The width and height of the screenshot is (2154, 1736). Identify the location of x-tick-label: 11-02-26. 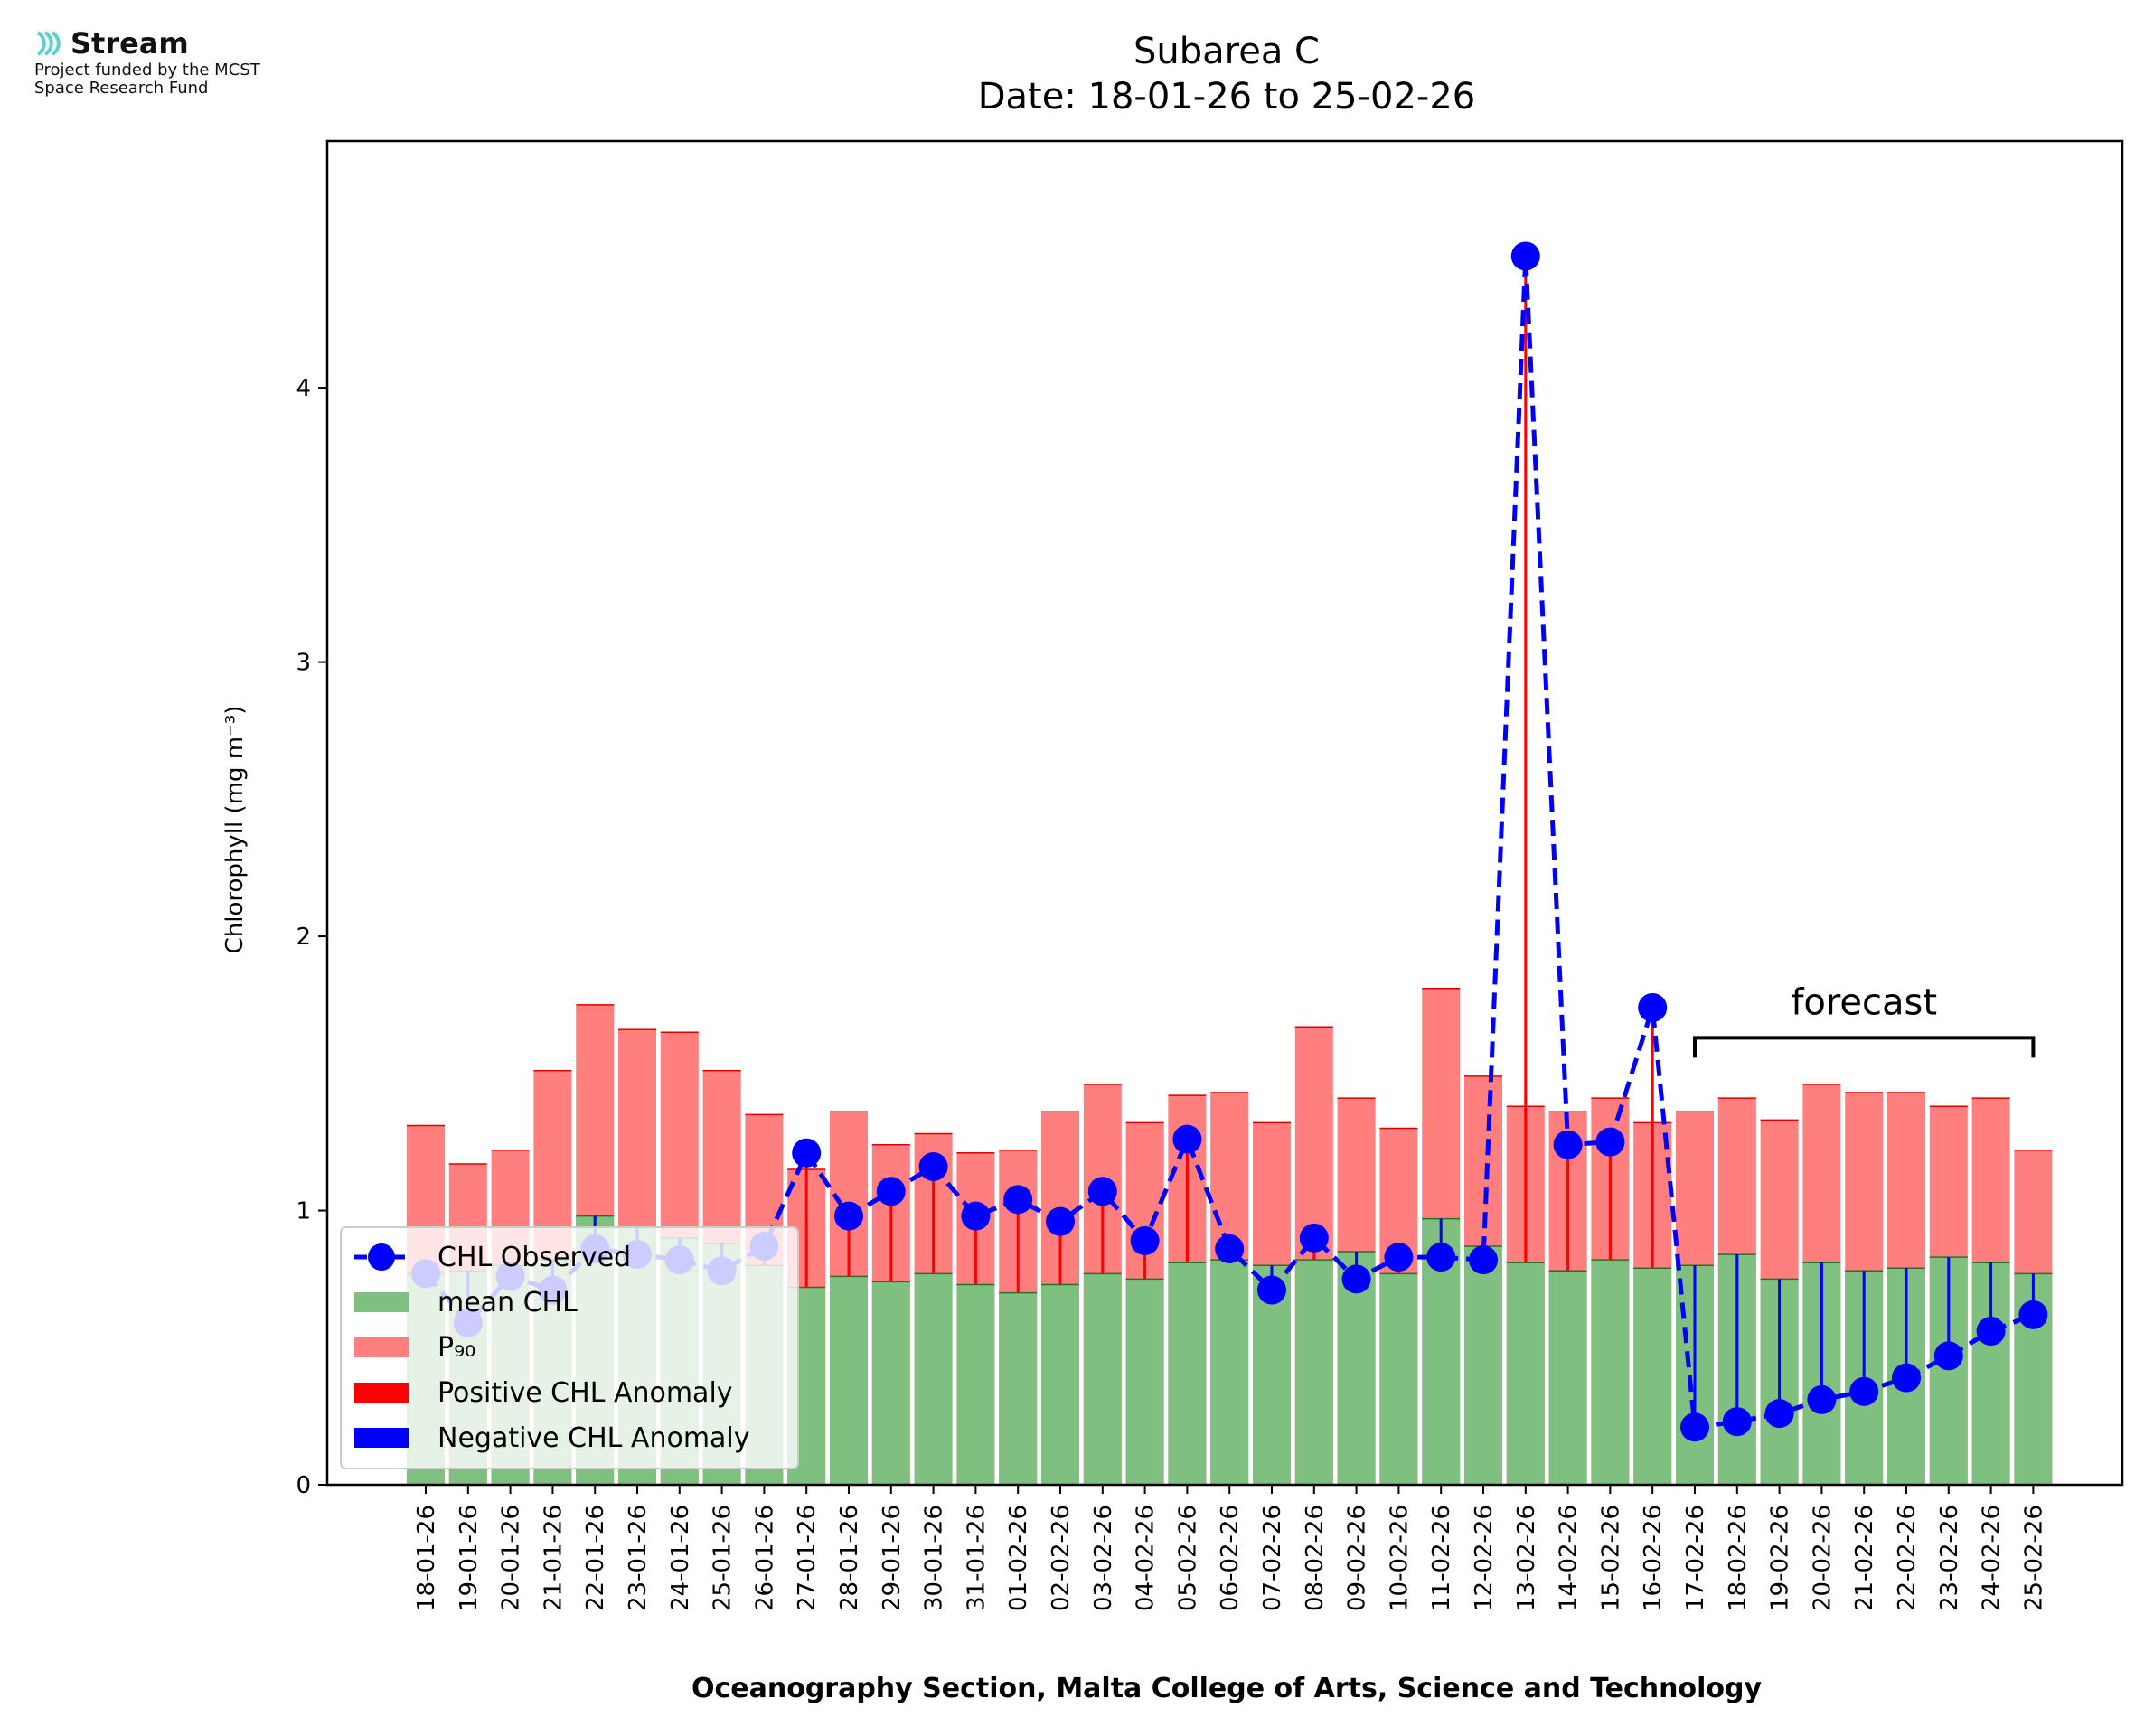
(1441, 1558).